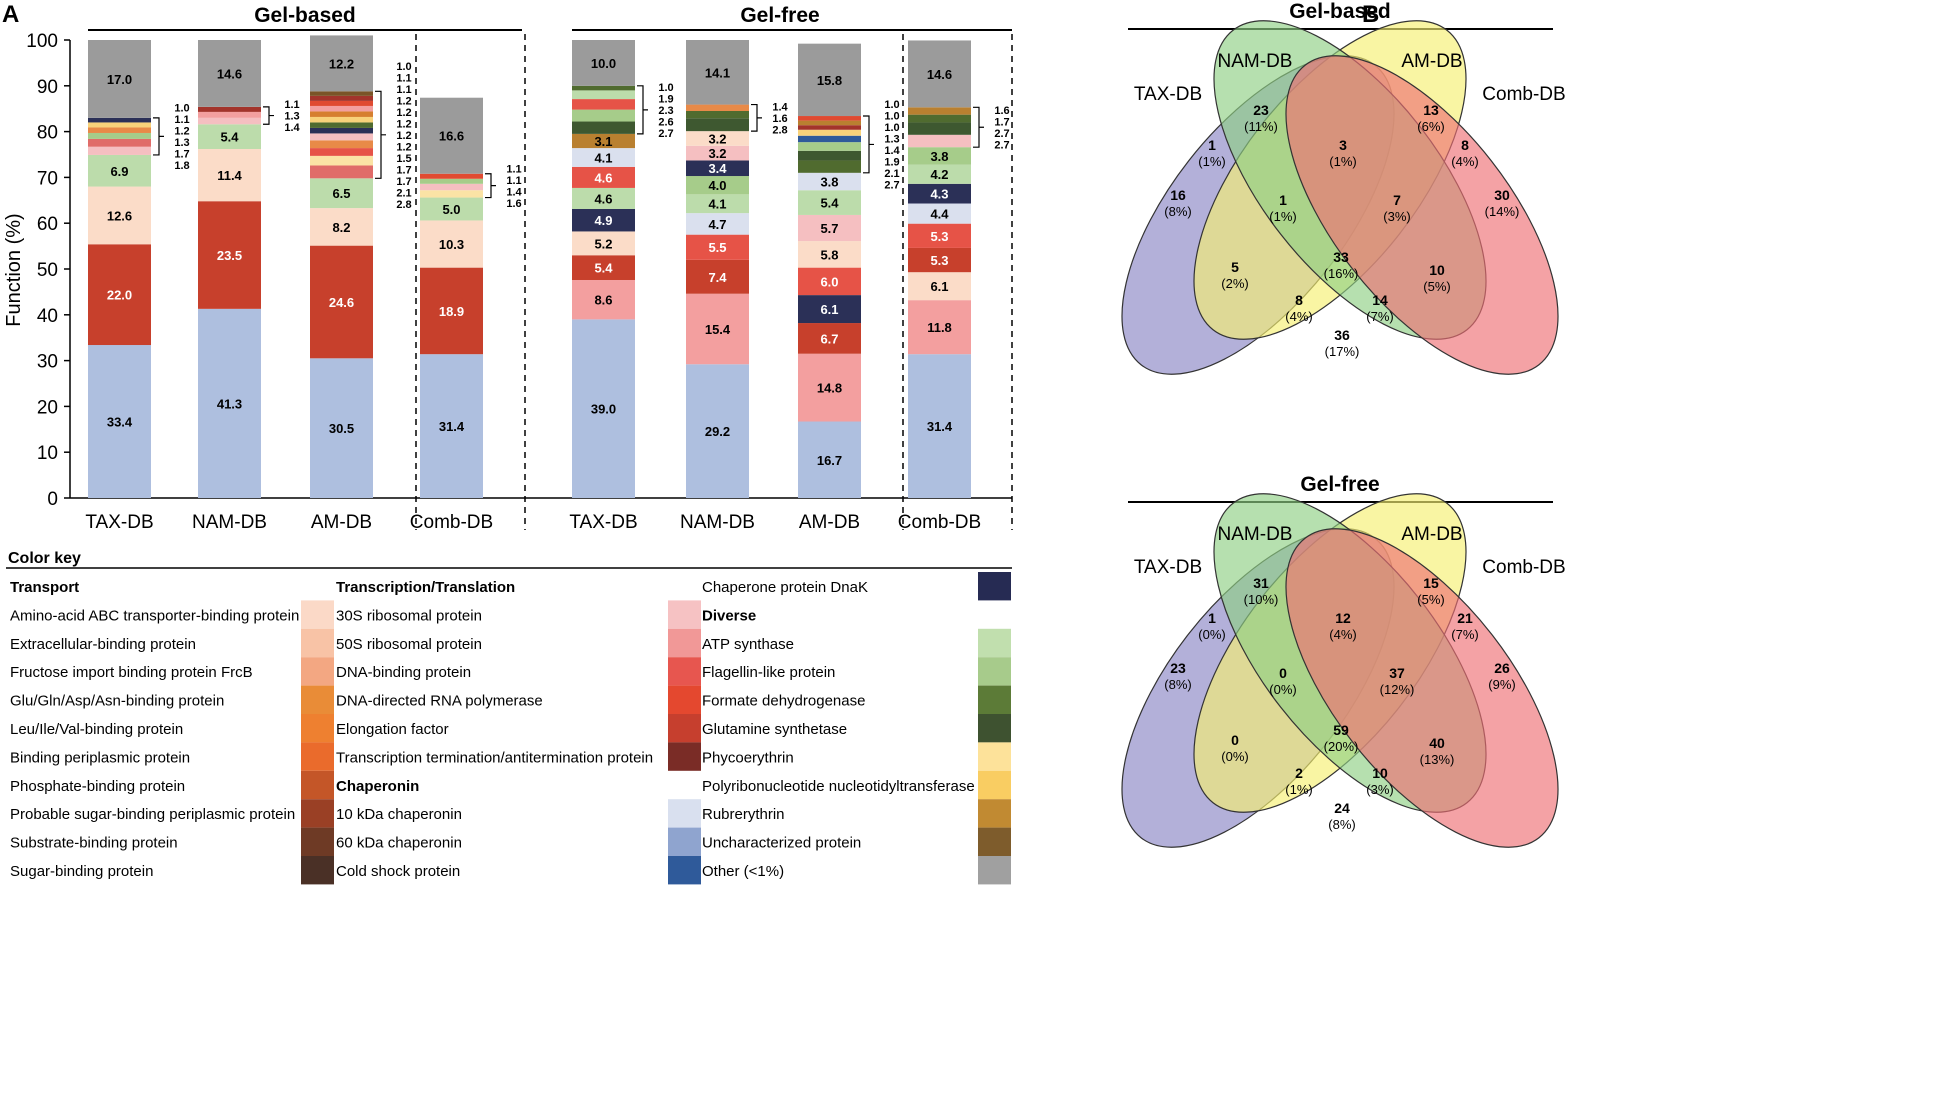 This screenshot has height=1114, width=1955. I want to click on venn-region-count: 21, so click(1465, 618).